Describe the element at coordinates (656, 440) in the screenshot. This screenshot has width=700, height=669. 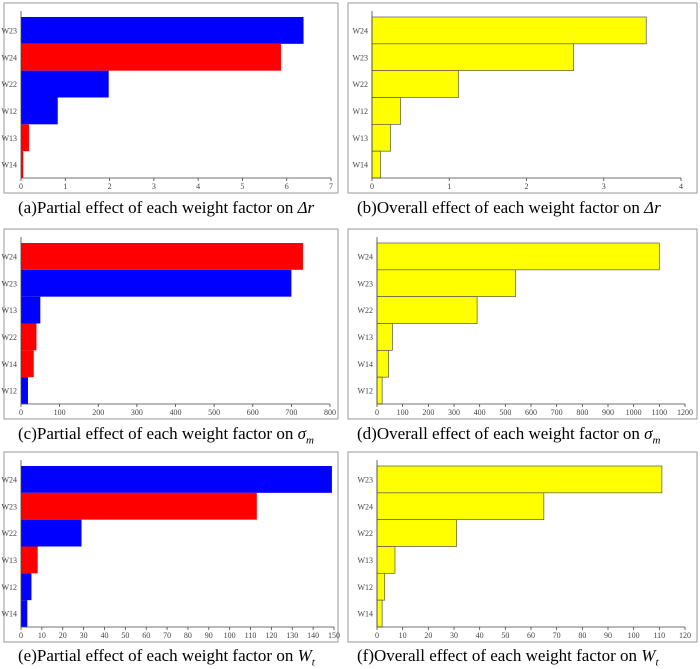
I see `caption-d-sub: m` at that location.